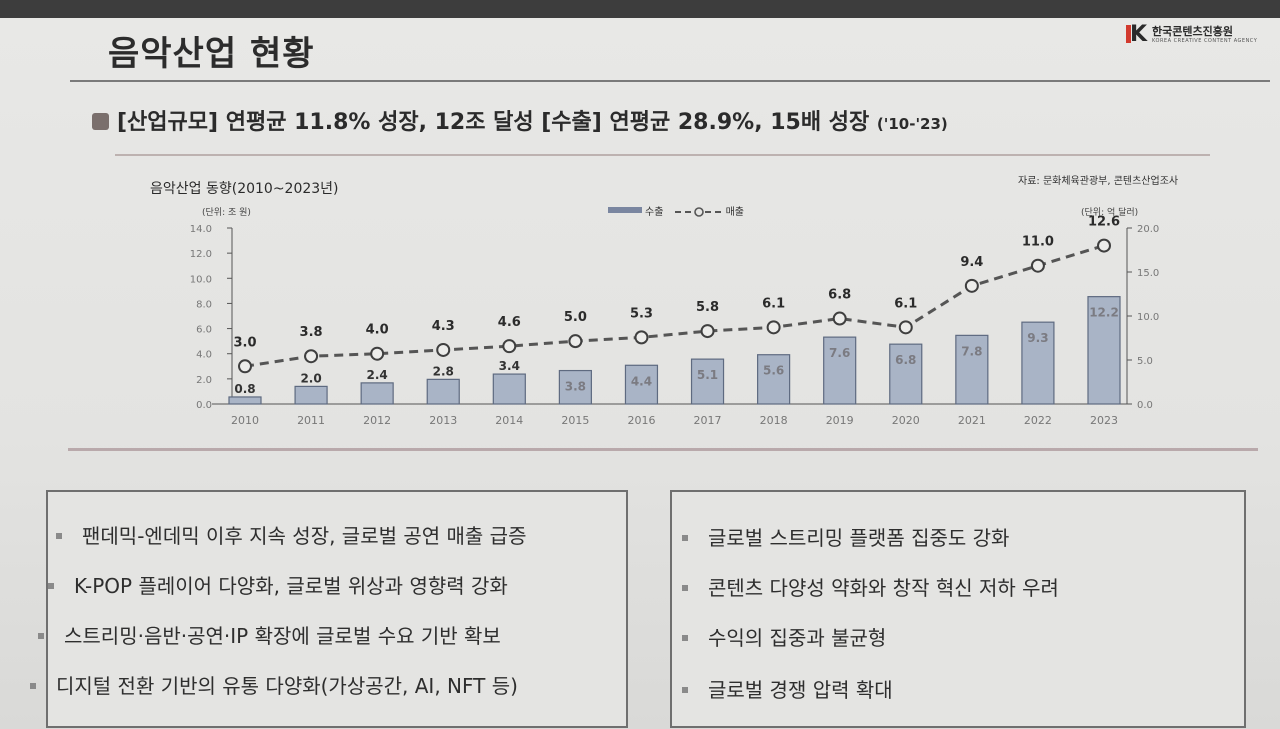 The width and height of the screenshot is (1280, 729). I want to click on right-tick-label: 0.0, so click(1145, 405).